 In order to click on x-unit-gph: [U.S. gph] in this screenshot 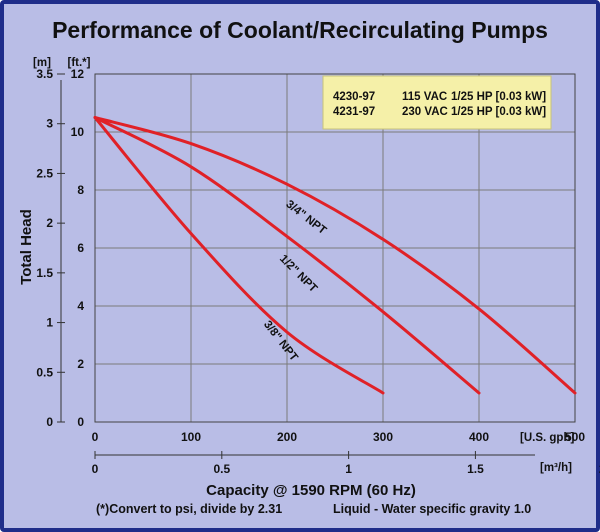, I will do `click(547, 438)`.